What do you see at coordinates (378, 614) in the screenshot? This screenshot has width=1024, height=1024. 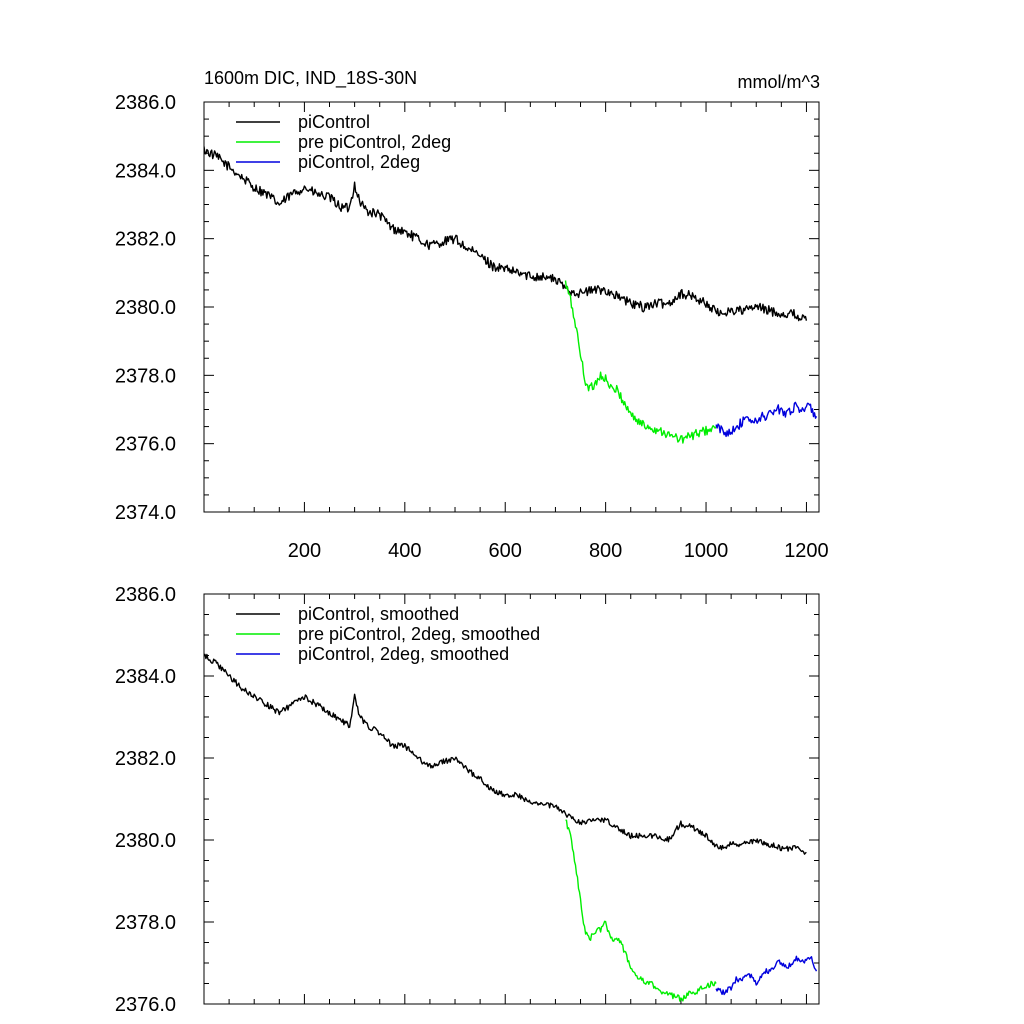 I see `legend-label: piControl, smoothed` at bounding box center [378, 614].